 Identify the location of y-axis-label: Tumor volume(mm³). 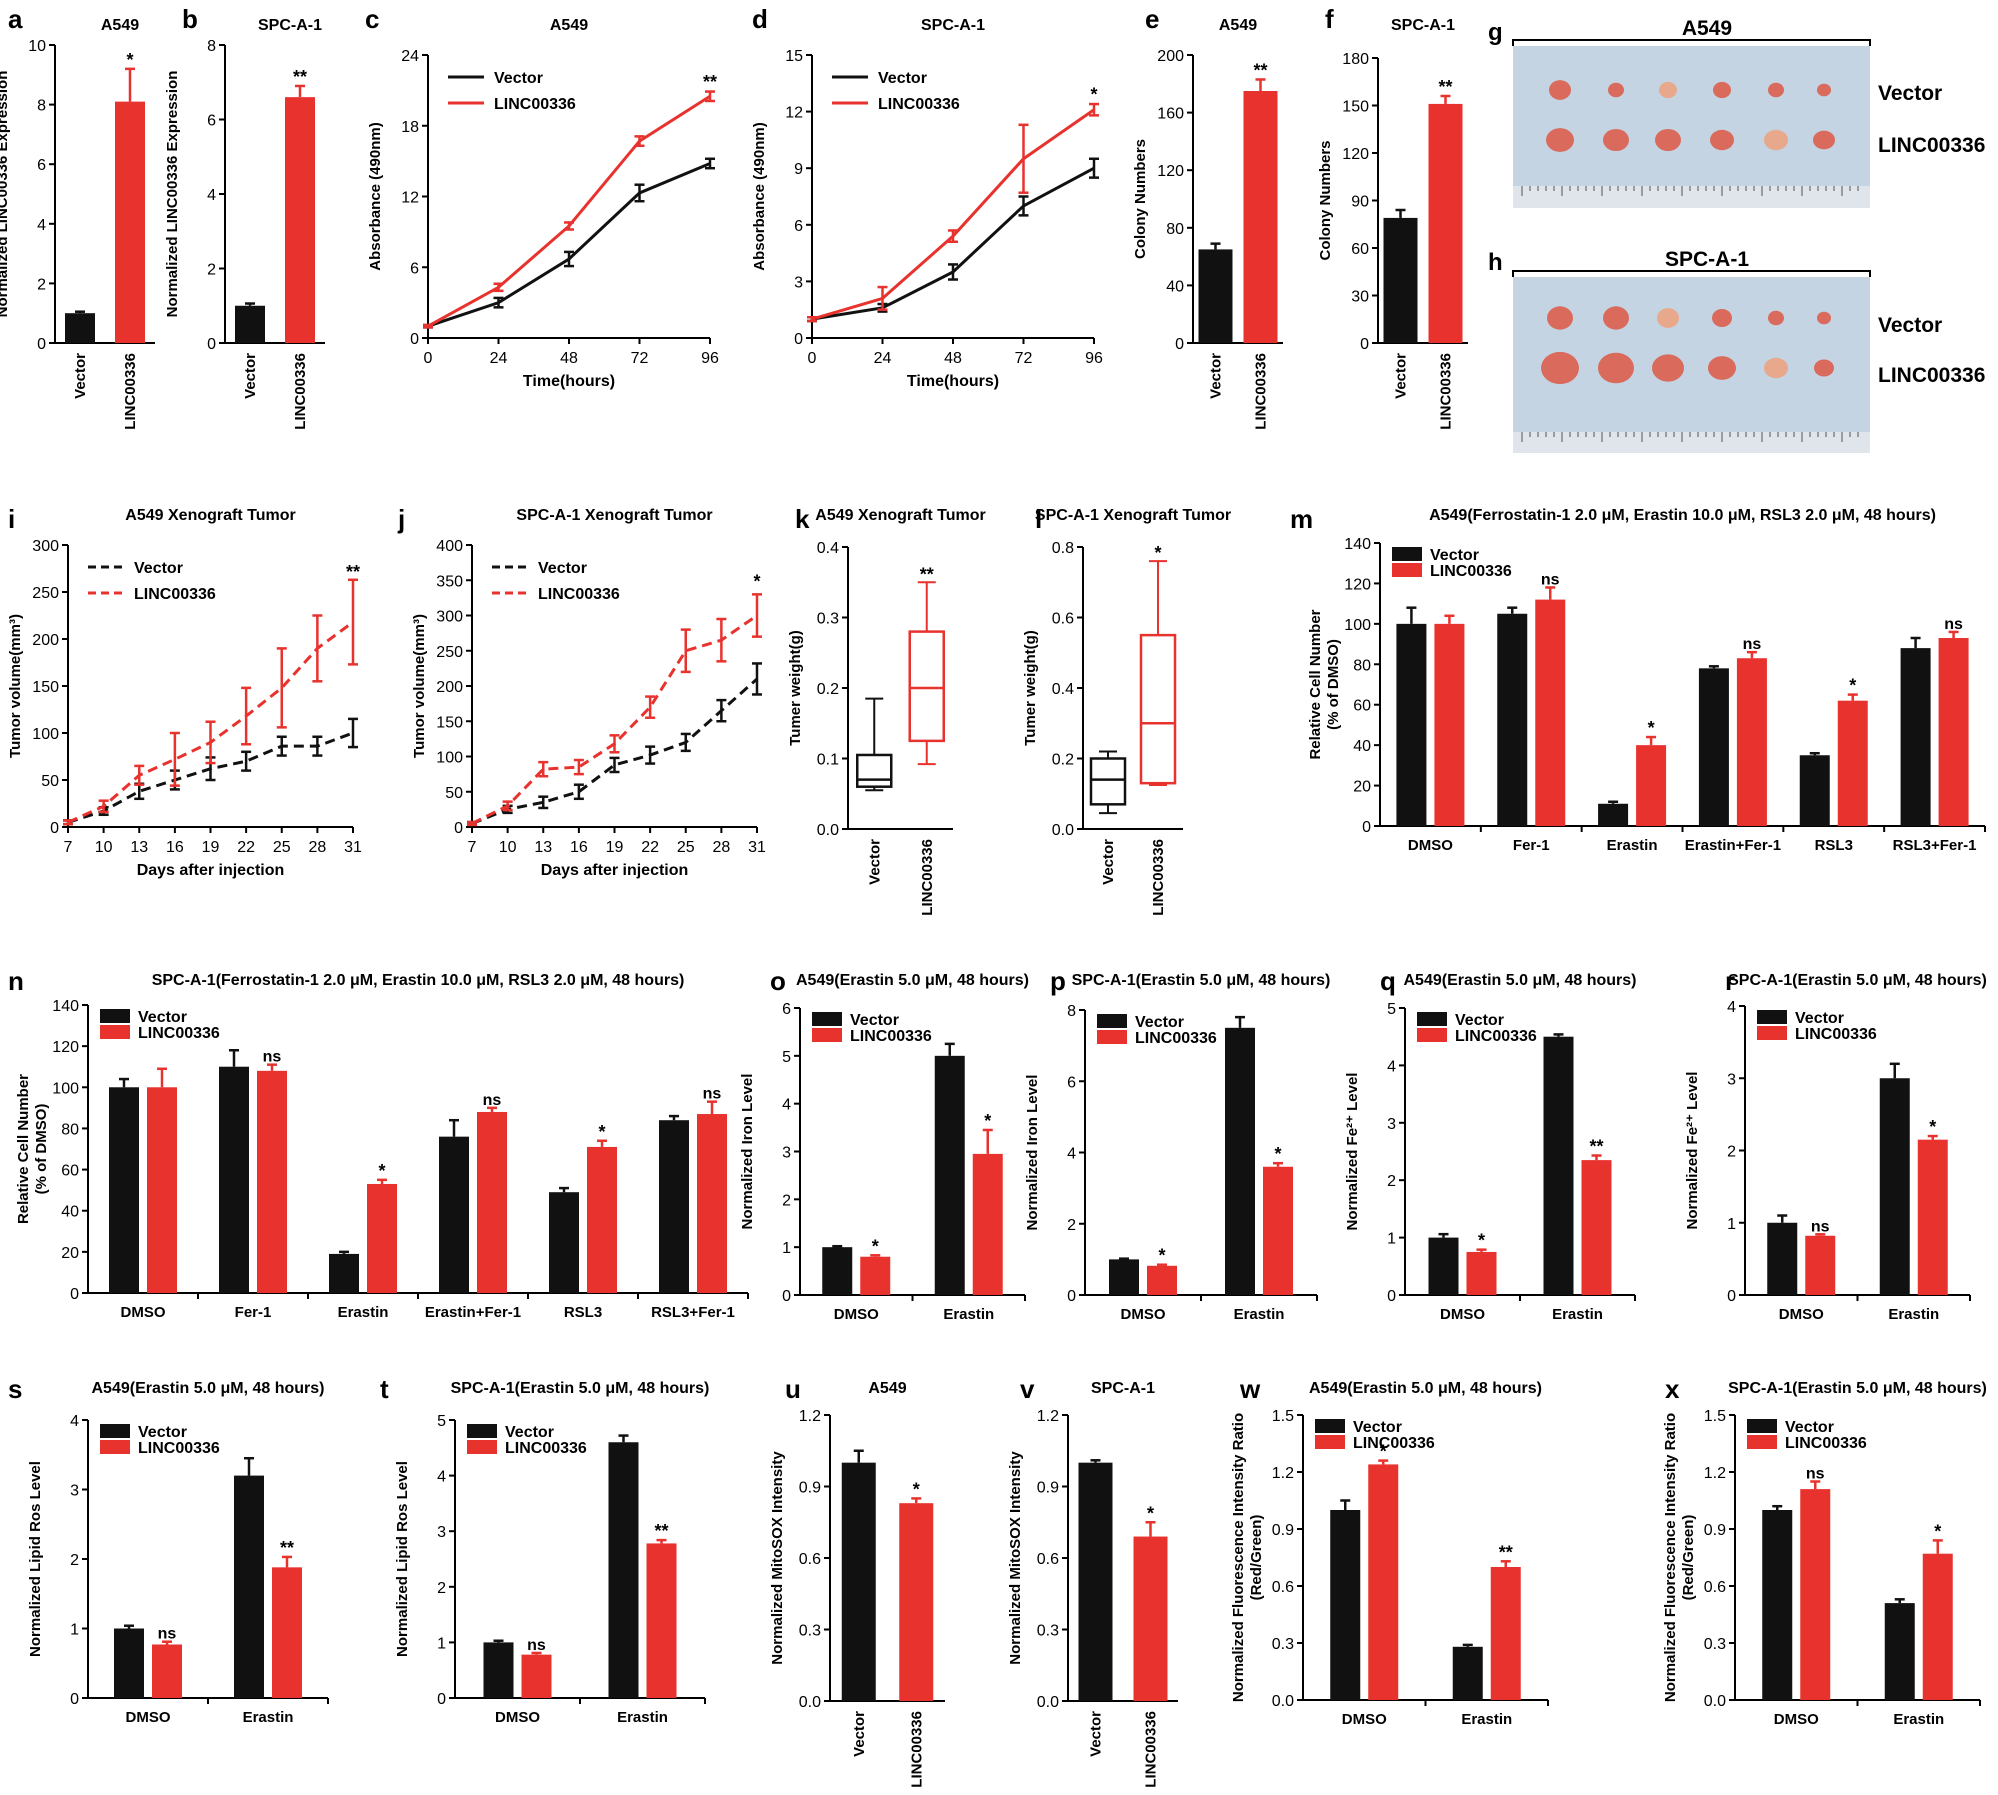
(15, 686).